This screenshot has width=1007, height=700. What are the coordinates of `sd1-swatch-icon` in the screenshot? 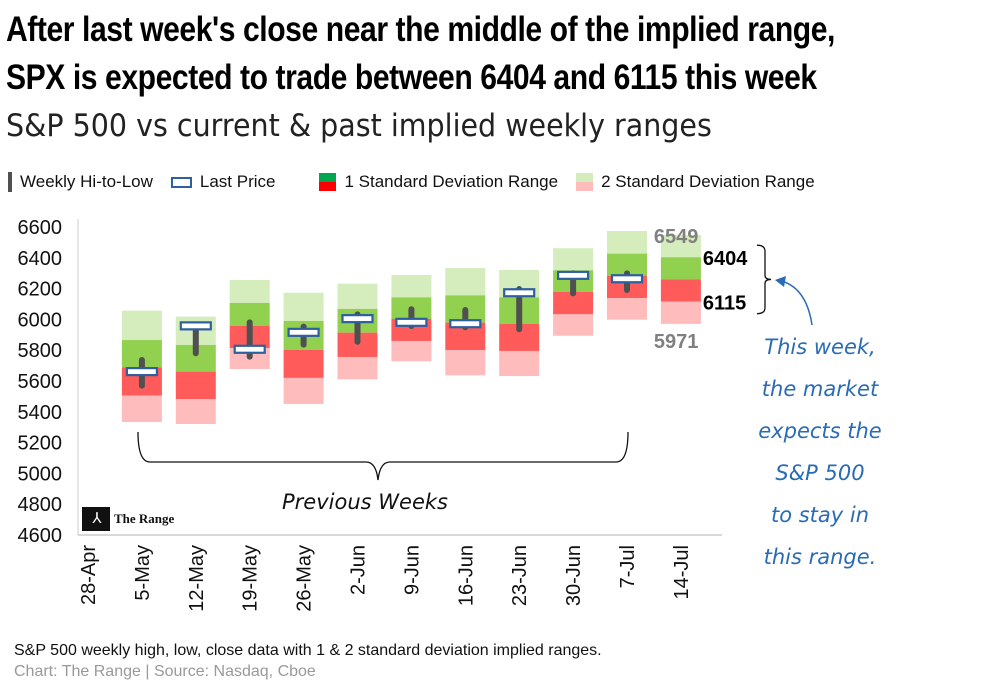 It's located at (328, 182).